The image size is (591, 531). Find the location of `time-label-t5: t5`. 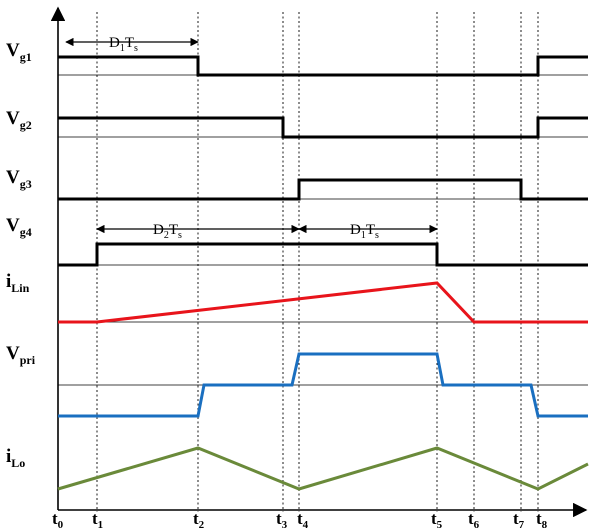

time-label-t5: t5 is located at coordinates (437, 520).